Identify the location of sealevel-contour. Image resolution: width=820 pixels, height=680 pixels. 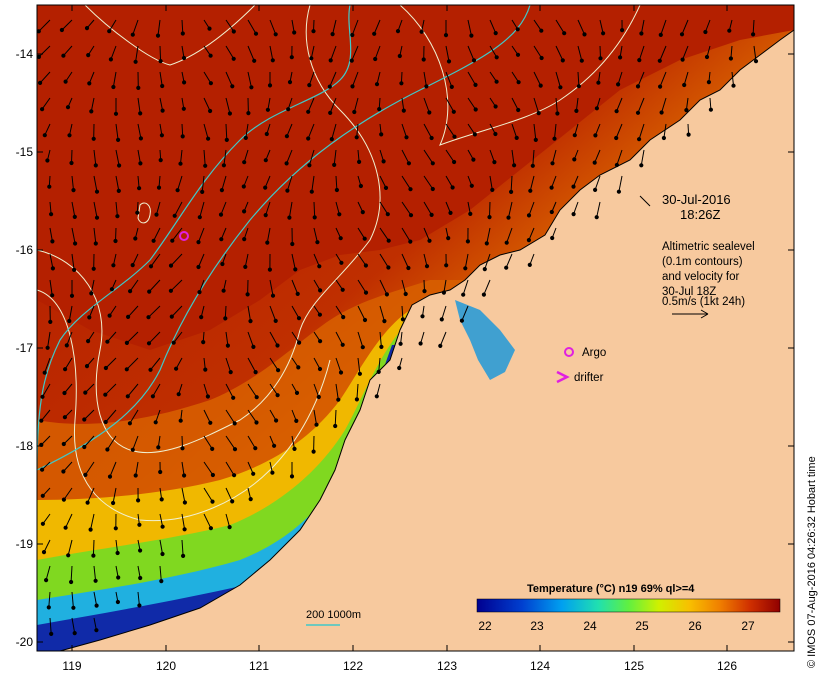
(520, 75).